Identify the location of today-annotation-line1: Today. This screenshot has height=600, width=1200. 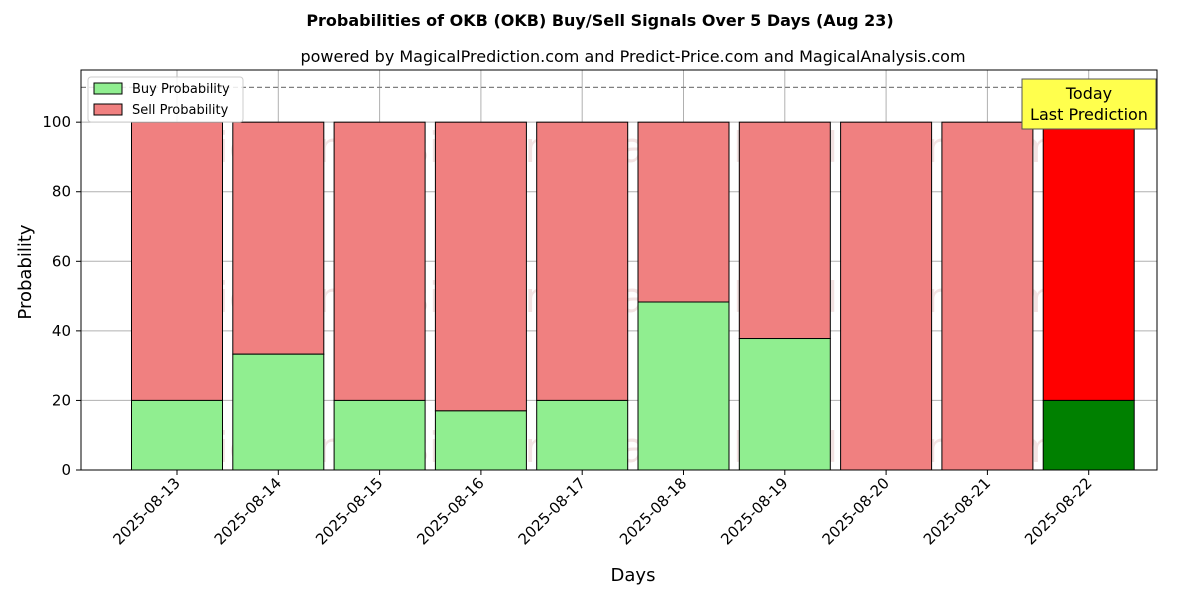
(1088, 93).